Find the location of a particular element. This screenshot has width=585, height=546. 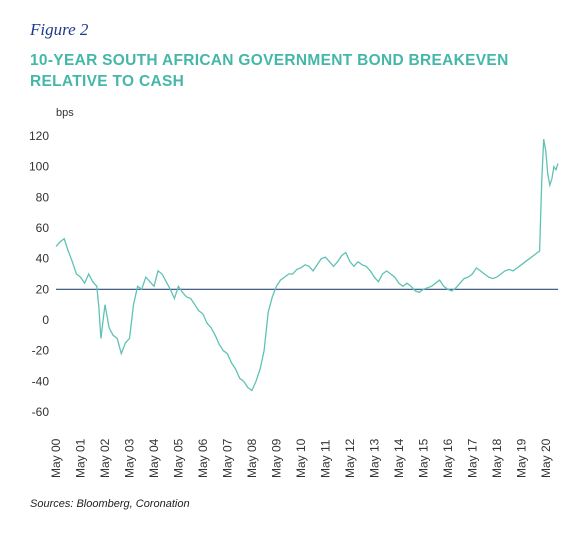

figure-label: Figure 2 is located at coordinates (59, 29).